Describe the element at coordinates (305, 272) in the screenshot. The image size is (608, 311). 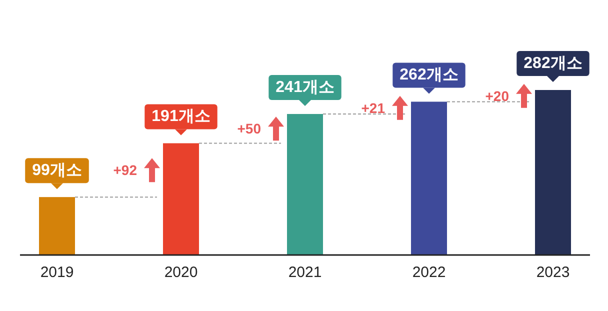
I see `x-tick-label: 2021` at that location.